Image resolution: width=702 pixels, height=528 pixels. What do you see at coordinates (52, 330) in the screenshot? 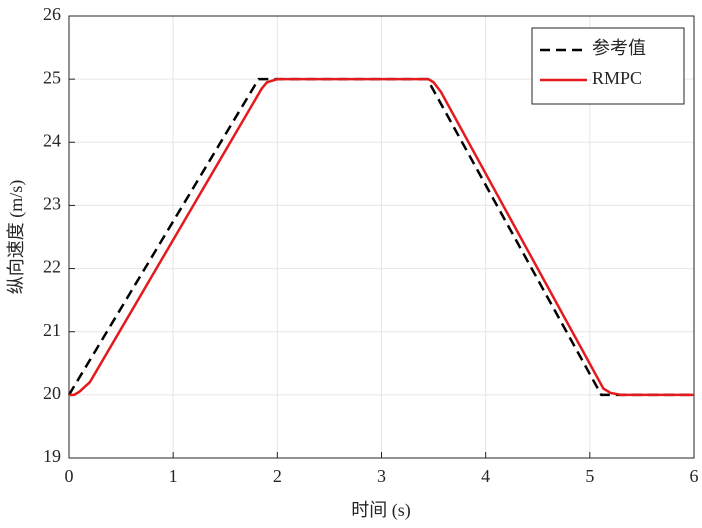
I see `y-tick-label: 21` at bounding box center [52, 330].